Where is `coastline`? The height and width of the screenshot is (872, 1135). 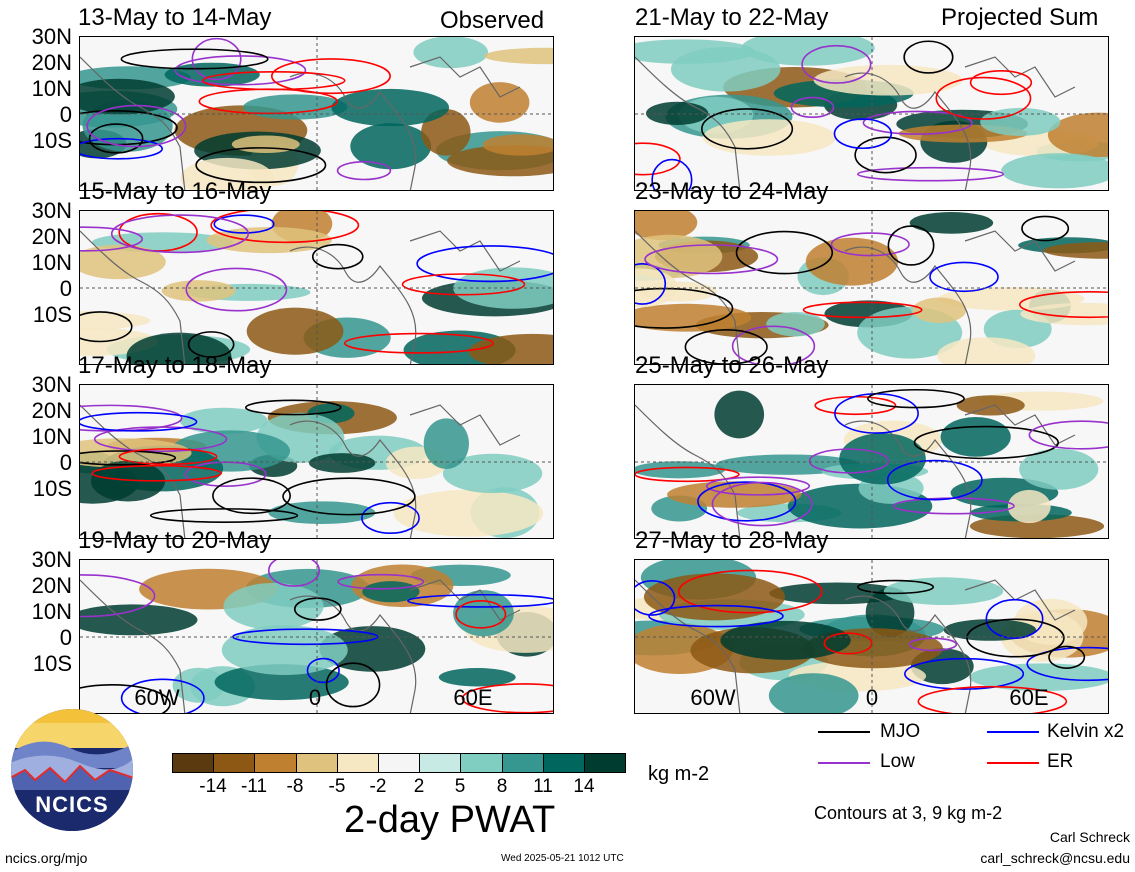 coastline is located at coordinates (300, 123).